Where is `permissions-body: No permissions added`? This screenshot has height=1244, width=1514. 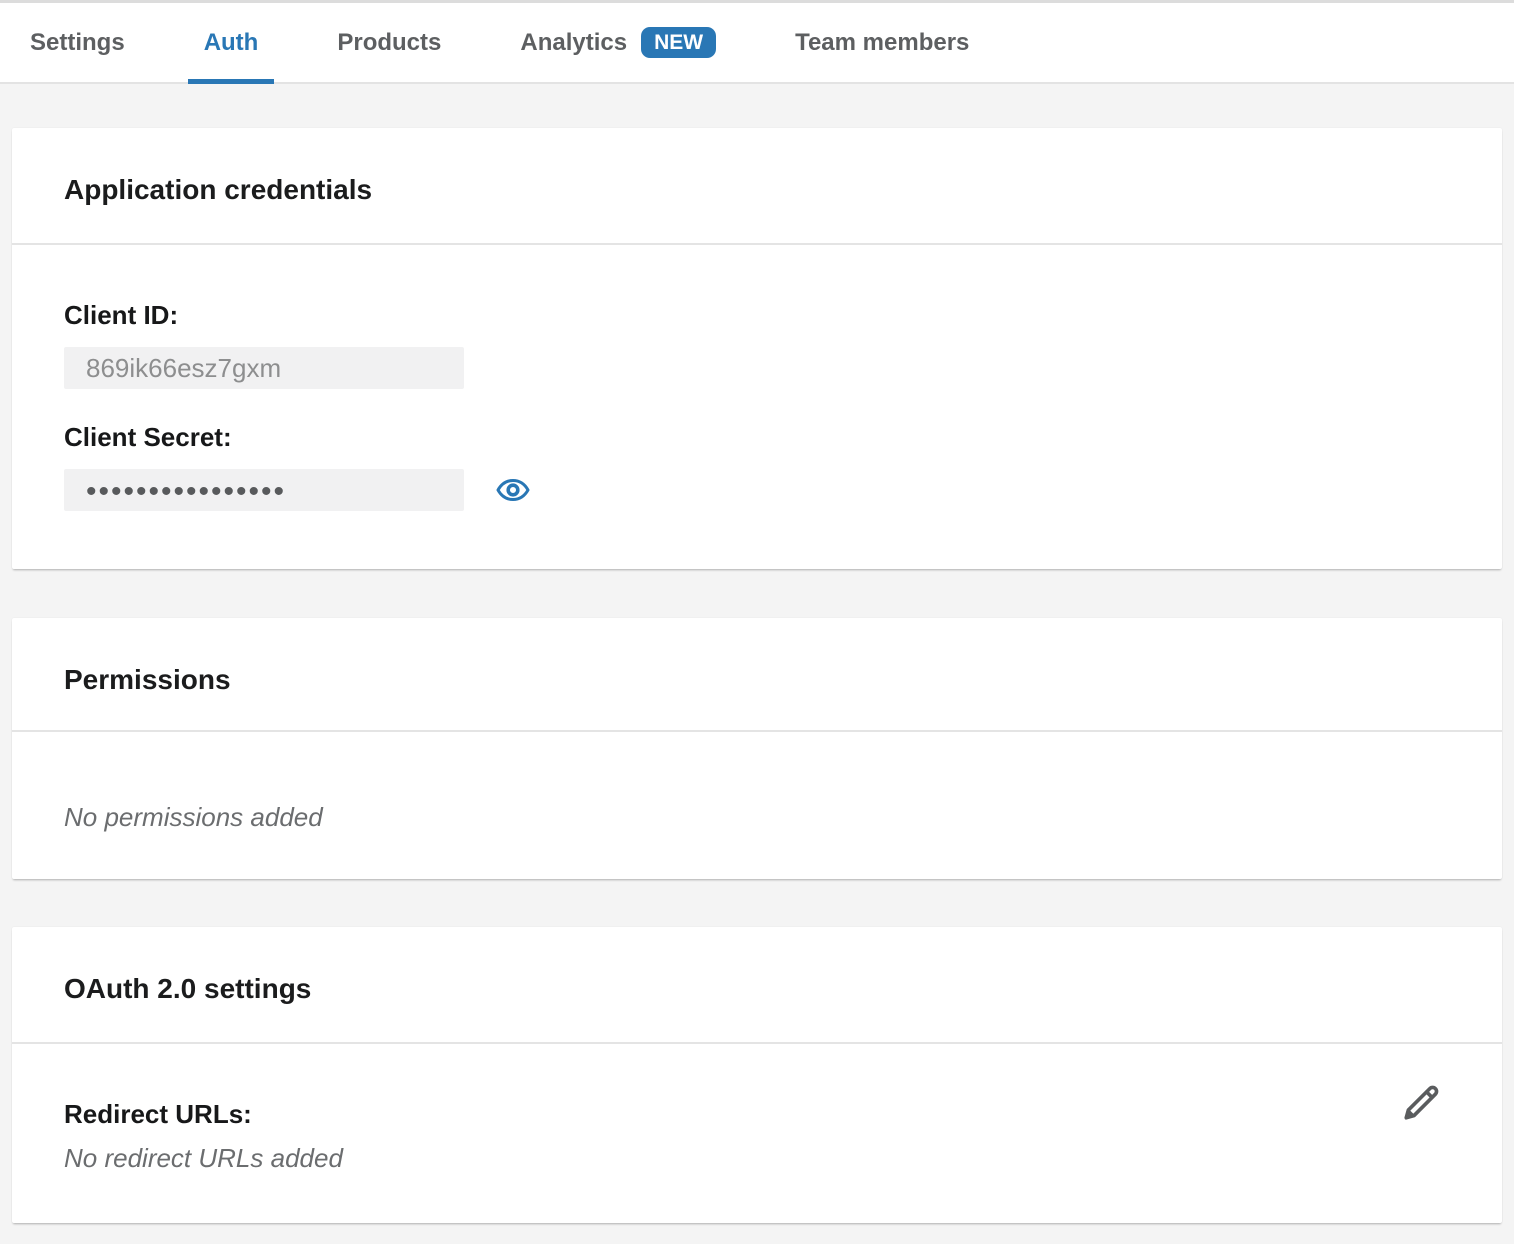 permissions-body: No permissions added is located at coordinates (757, 805).